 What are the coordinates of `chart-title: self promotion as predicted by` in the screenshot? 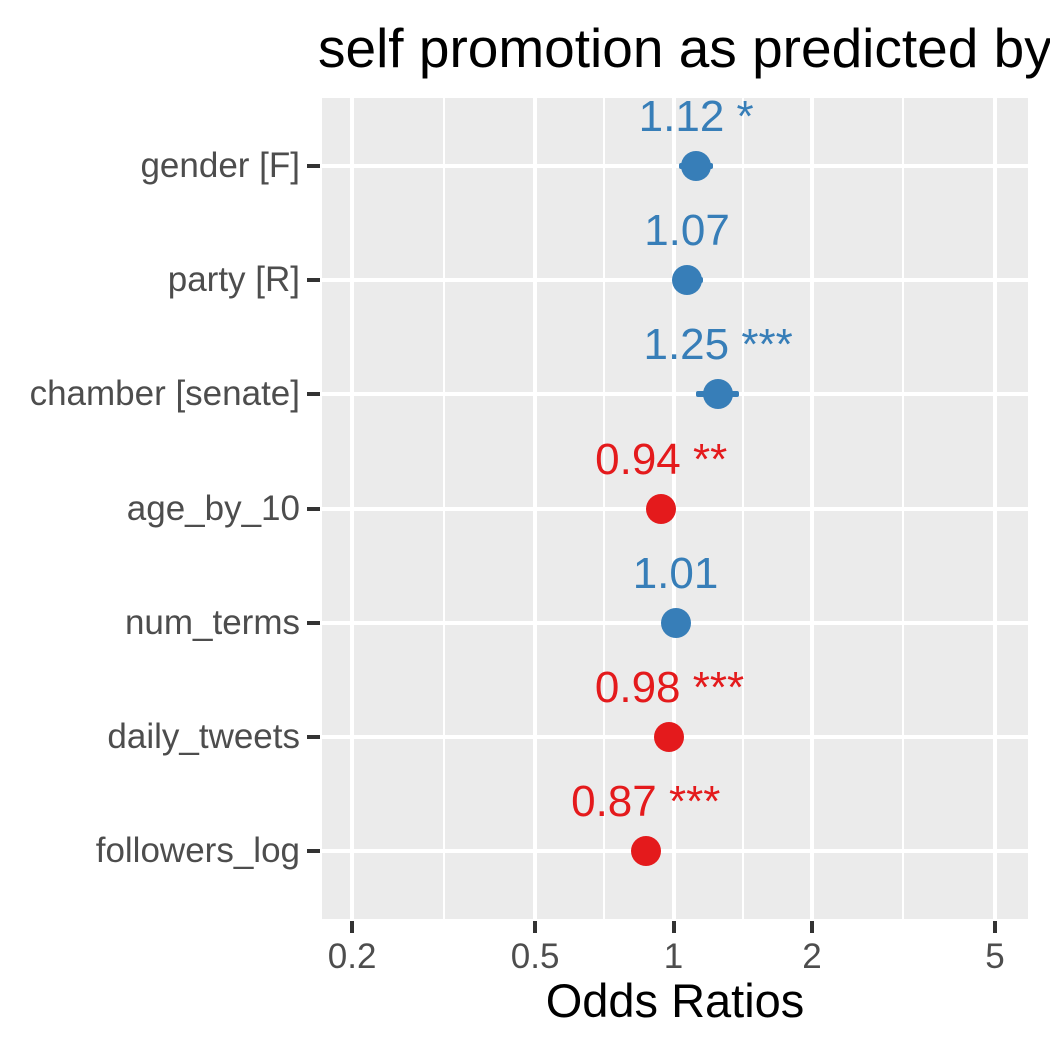 It's located at (684, 48).